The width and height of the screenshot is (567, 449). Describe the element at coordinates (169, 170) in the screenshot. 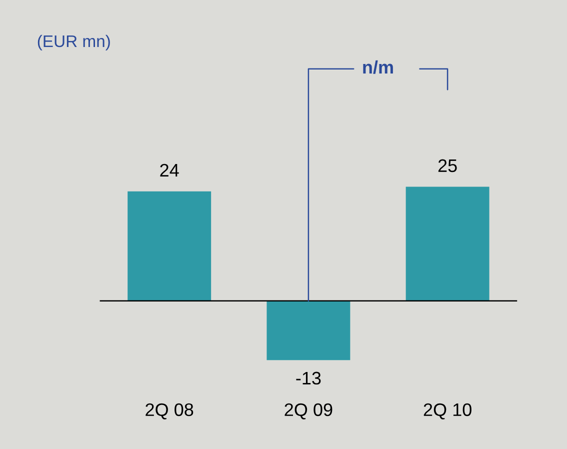

I see `data-label: 24` at that location.